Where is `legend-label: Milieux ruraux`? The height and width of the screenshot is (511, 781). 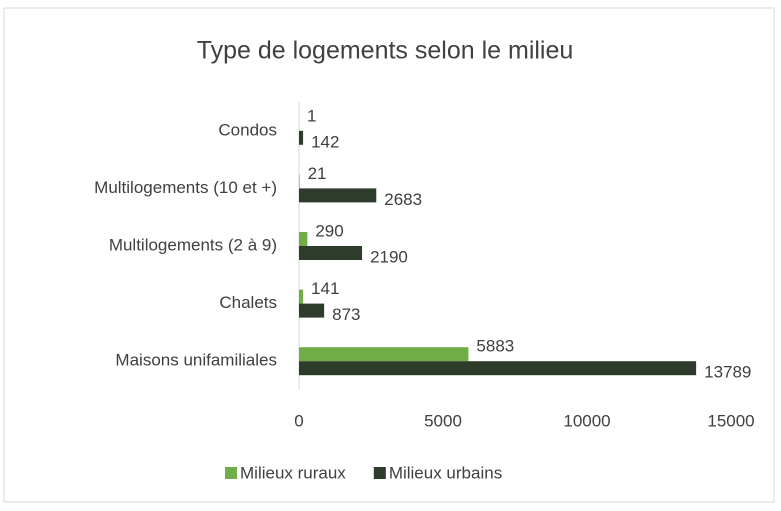 legend-label: Milieux ruraux is located at coordinates (293, 472).